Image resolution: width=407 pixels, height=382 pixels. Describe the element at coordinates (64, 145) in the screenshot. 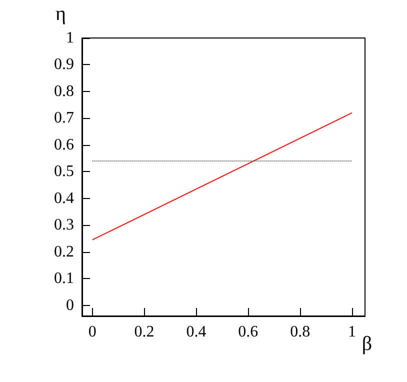

I see `y-tick-label: 0.6` at that location.